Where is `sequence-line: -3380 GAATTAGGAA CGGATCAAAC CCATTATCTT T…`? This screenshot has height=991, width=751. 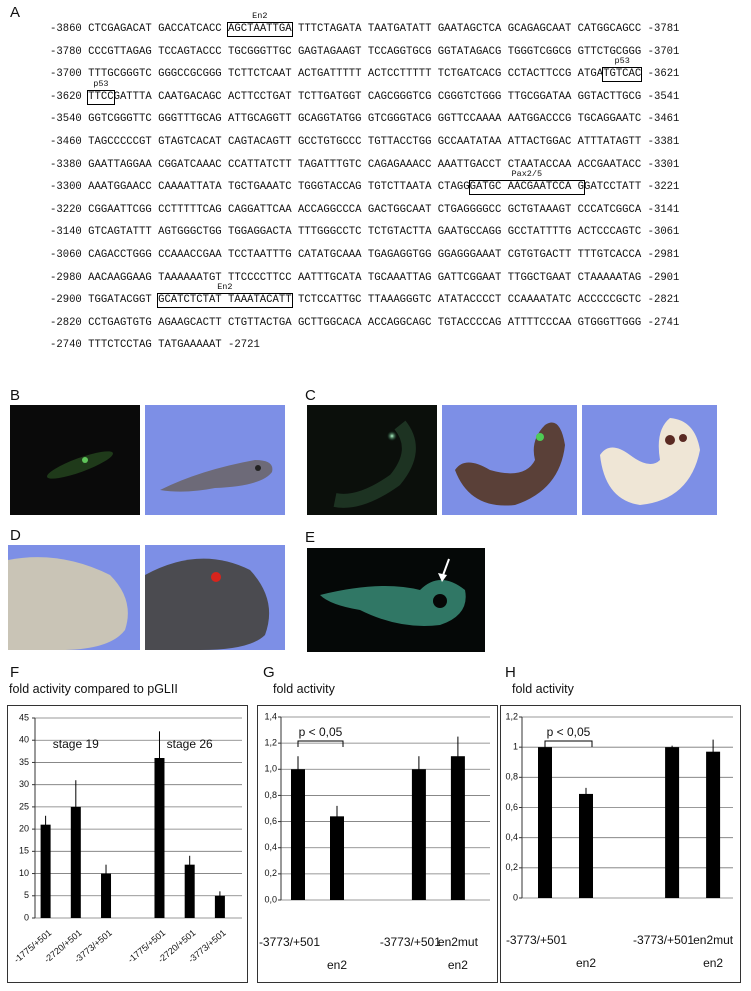
sequence-line: -3380 GAATTAGGAA CGGATCAAAC CCATTATCTT T… is located at coordinates (364, 165).